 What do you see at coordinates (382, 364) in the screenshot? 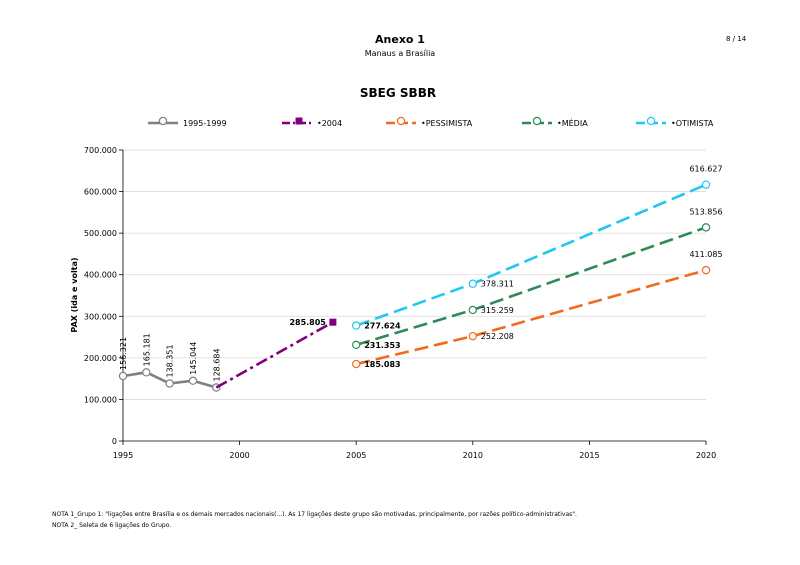
I see `data-label: 185.083` at bounding box center [382, 364].